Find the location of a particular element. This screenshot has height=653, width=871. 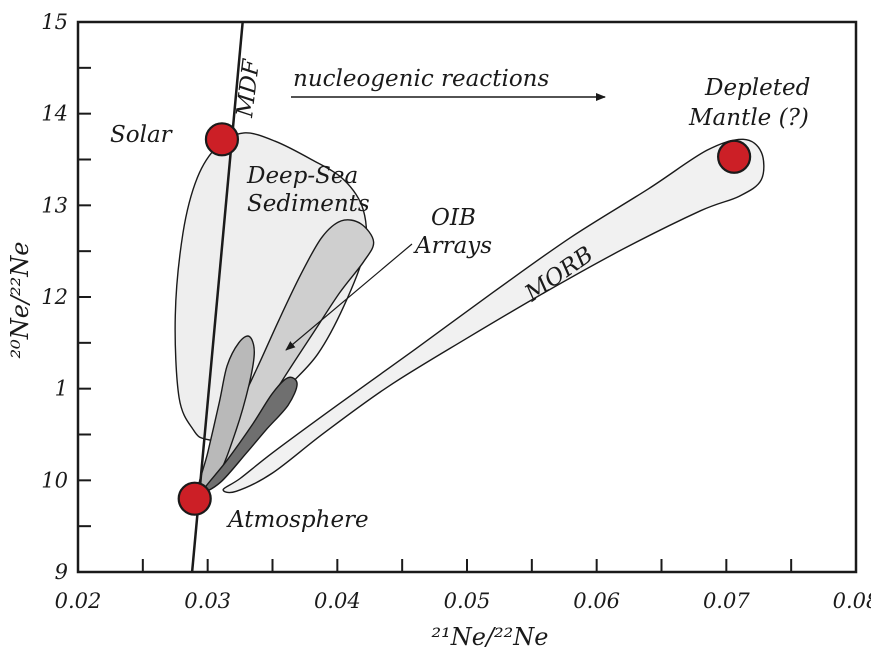

x-tick-label: 0.05 is located at coordinates (467, 601).